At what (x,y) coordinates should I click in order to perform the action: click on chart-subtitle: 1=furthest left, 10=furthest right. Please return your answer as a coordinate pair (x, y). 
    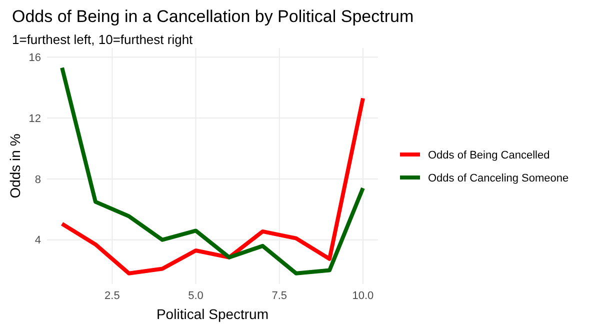
    Looking at the image, I should click on (103, 39).